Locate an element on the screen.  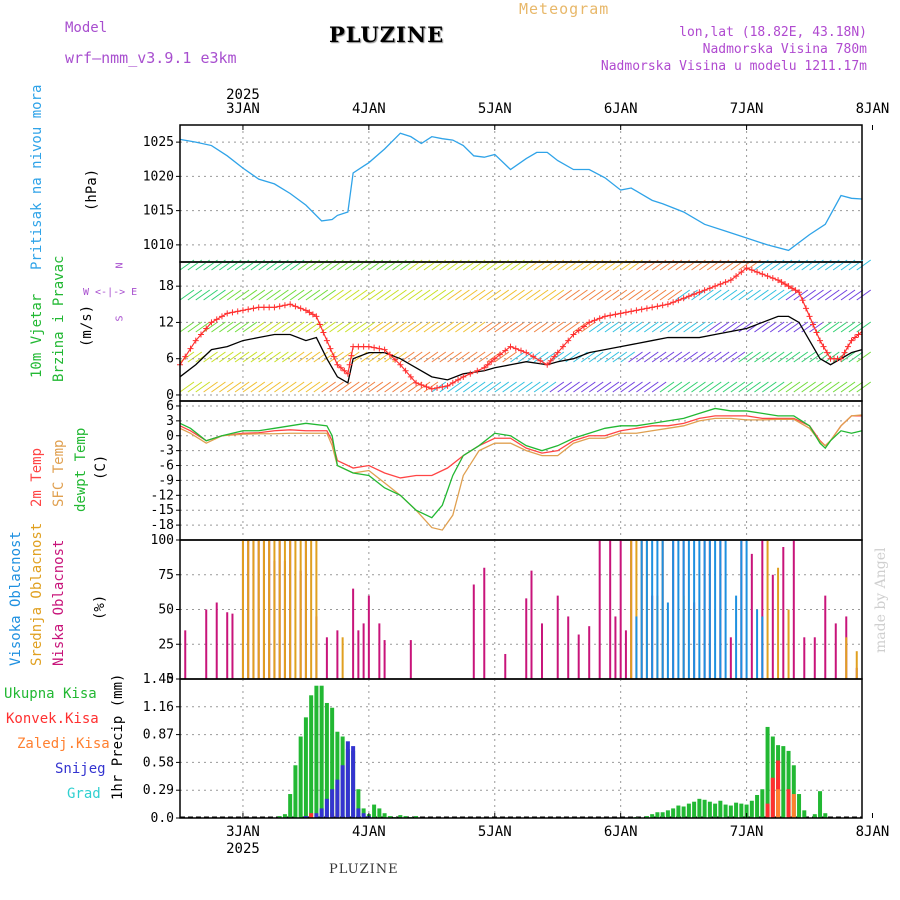
y-tick-label: 1.45 is located at coordinates (158, 679).